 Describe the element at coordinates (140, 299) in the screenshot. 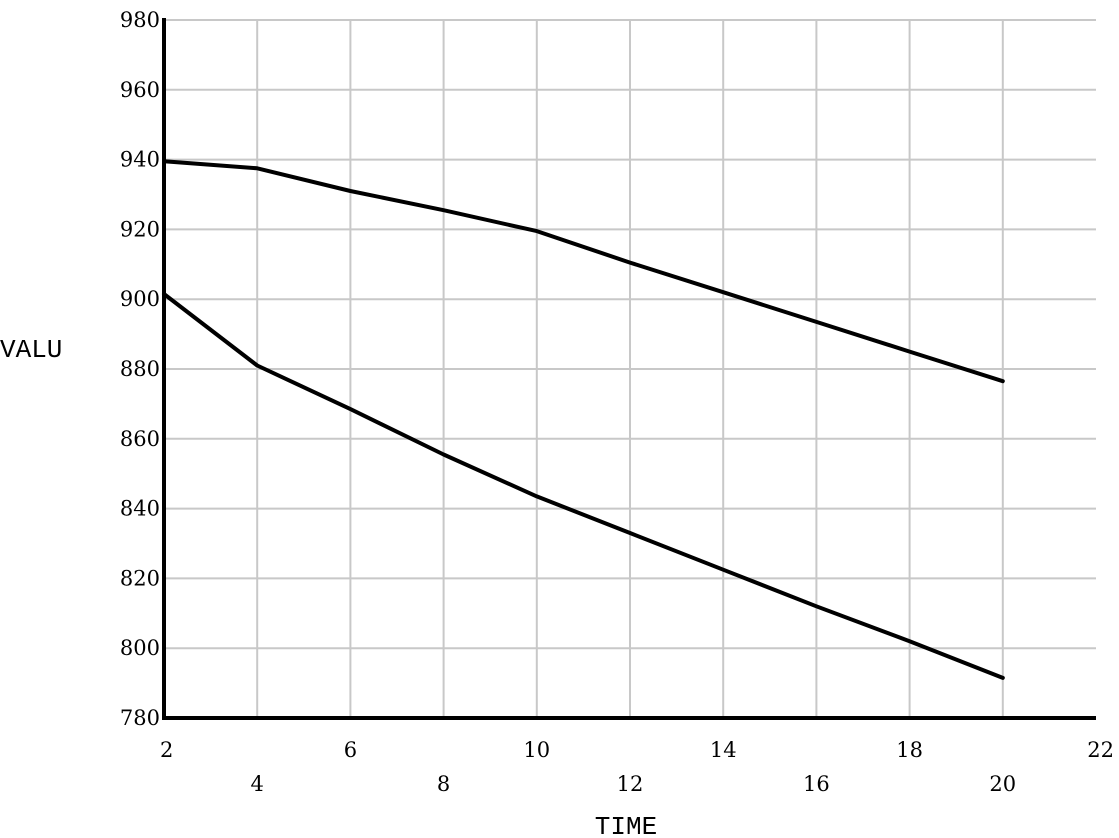

I see `y-tick-label-6: 900` at that location.